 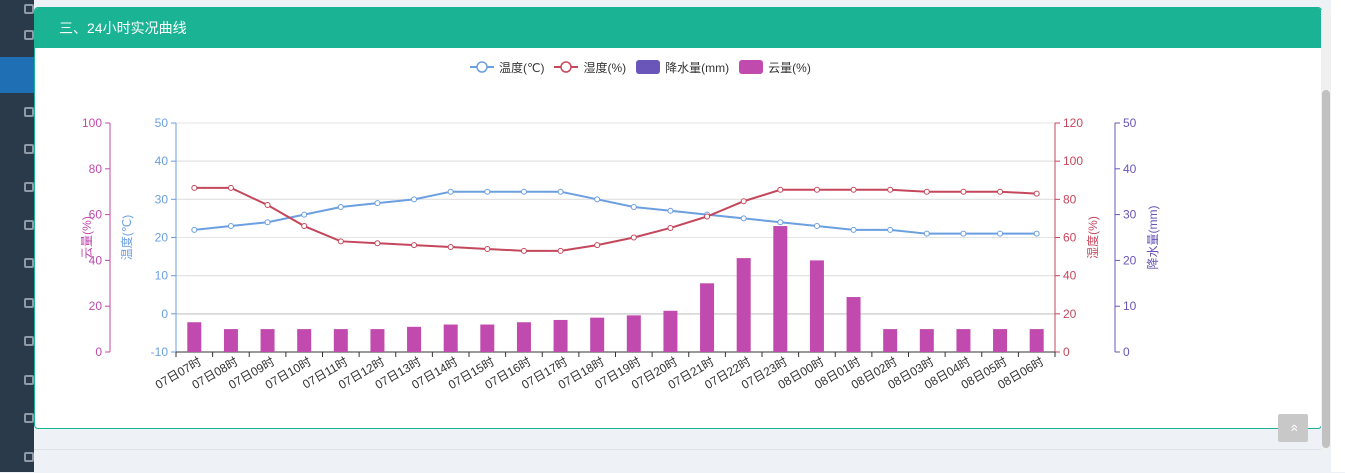 I want to click on legend-label: 温度(℃), so click(x=522, y=67).